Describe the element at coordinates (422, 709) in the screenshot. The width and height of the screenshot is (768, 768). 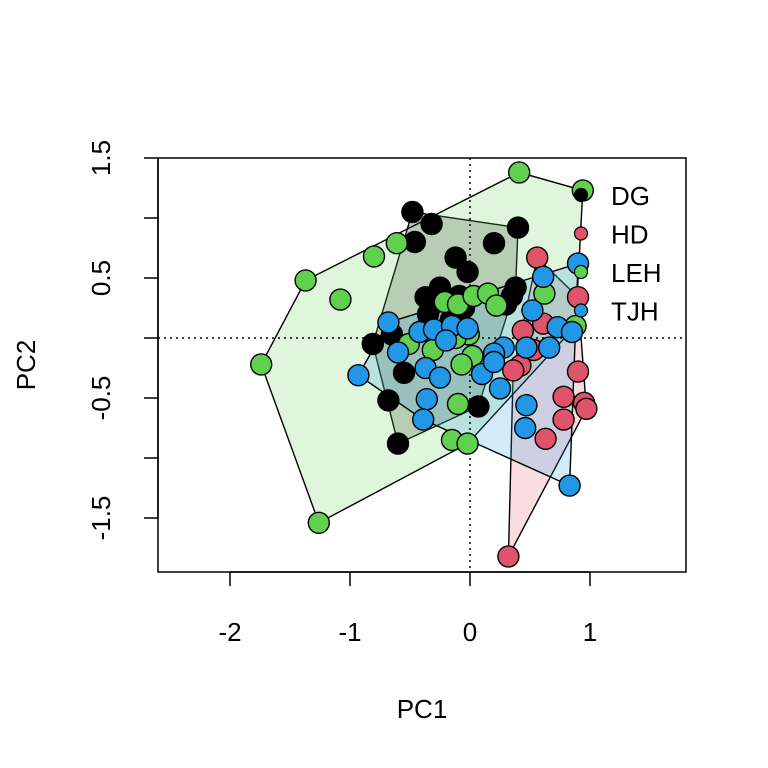
I see `x-axis-label: PC1` at that location.